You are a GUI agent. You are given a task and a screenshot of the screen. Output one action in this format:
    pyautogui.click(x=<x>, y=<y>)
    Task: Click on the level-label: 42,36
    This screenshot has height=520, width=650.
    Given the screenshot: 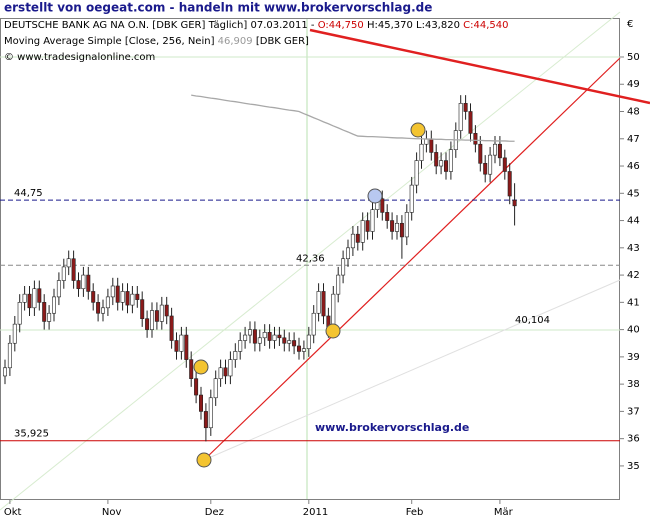 What is the action you would take?
    pyautogui.click(x=310, y=258)
    